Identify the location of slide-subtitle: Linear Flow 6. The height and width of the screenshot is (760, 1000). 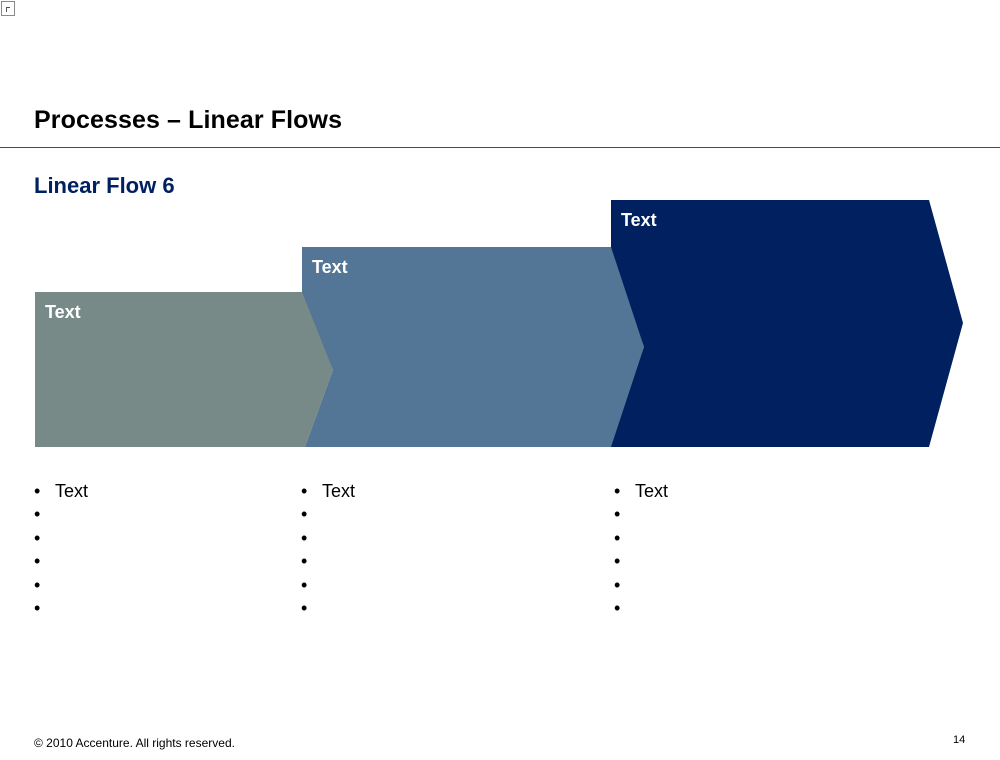
(104, 185).